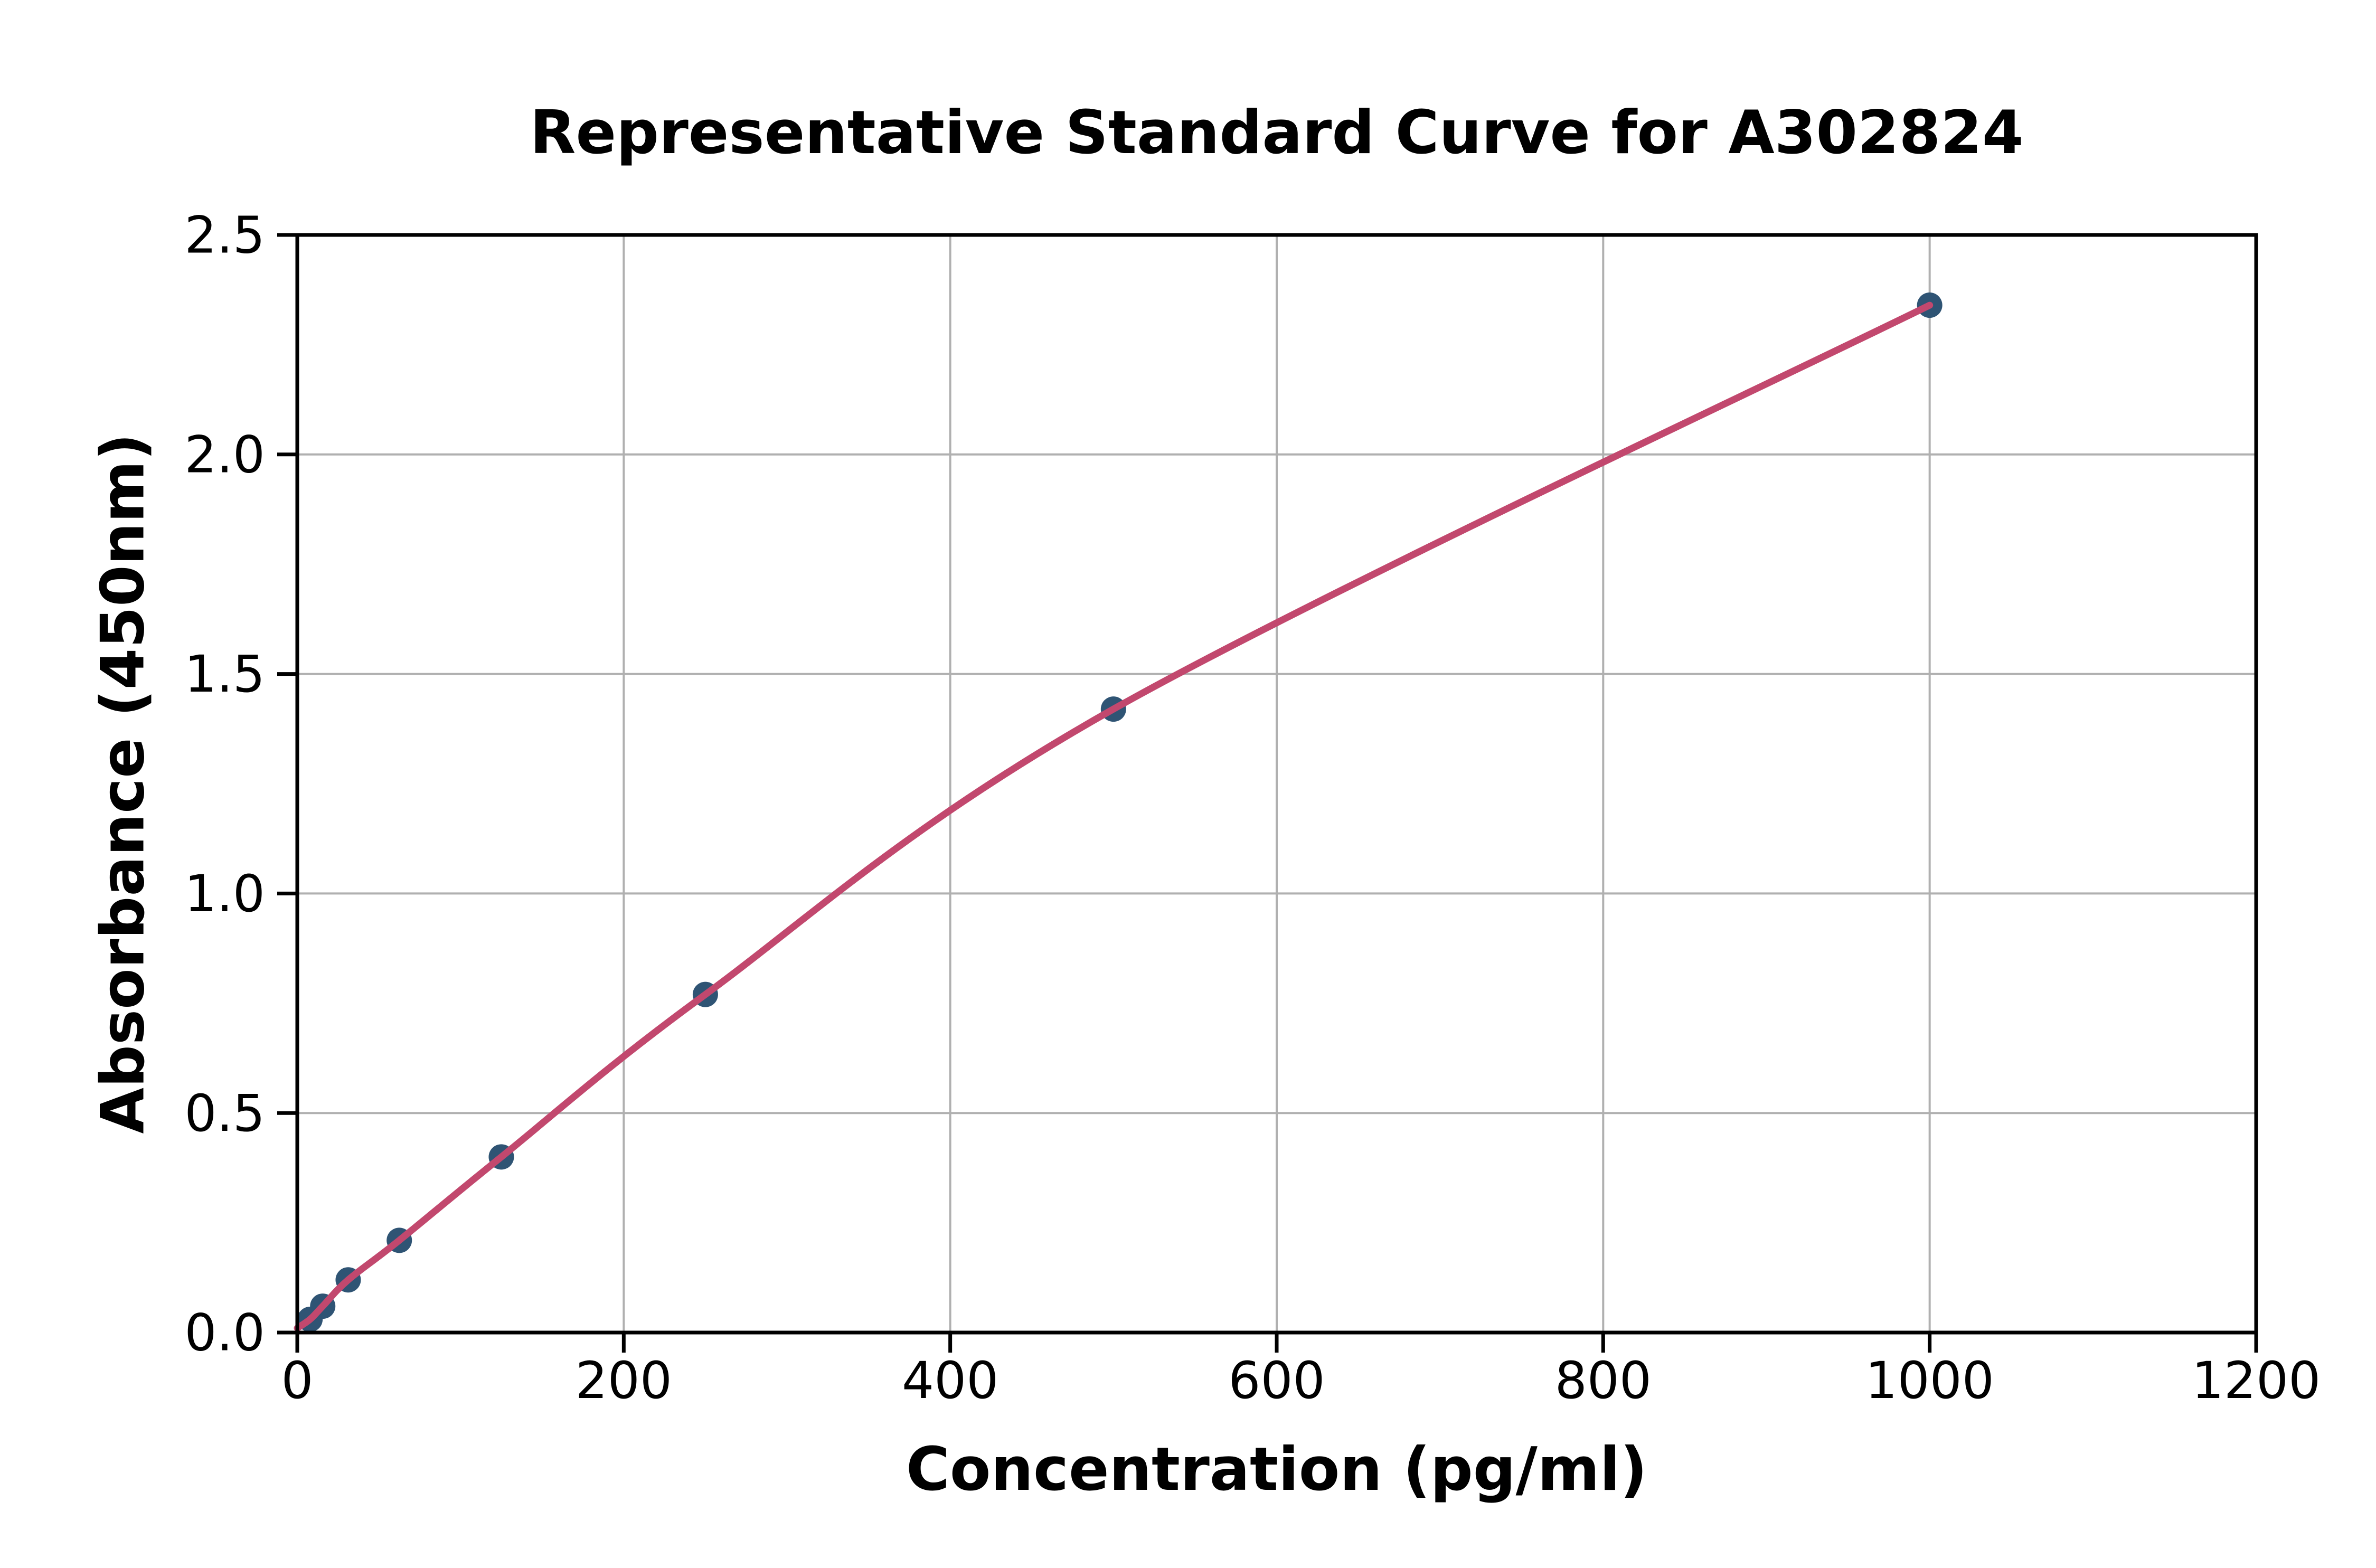  What do you see at coordinates (224, 893) in the screenshot?
I see `y-tick-label: 1.0` at bounding box center [224, 893].